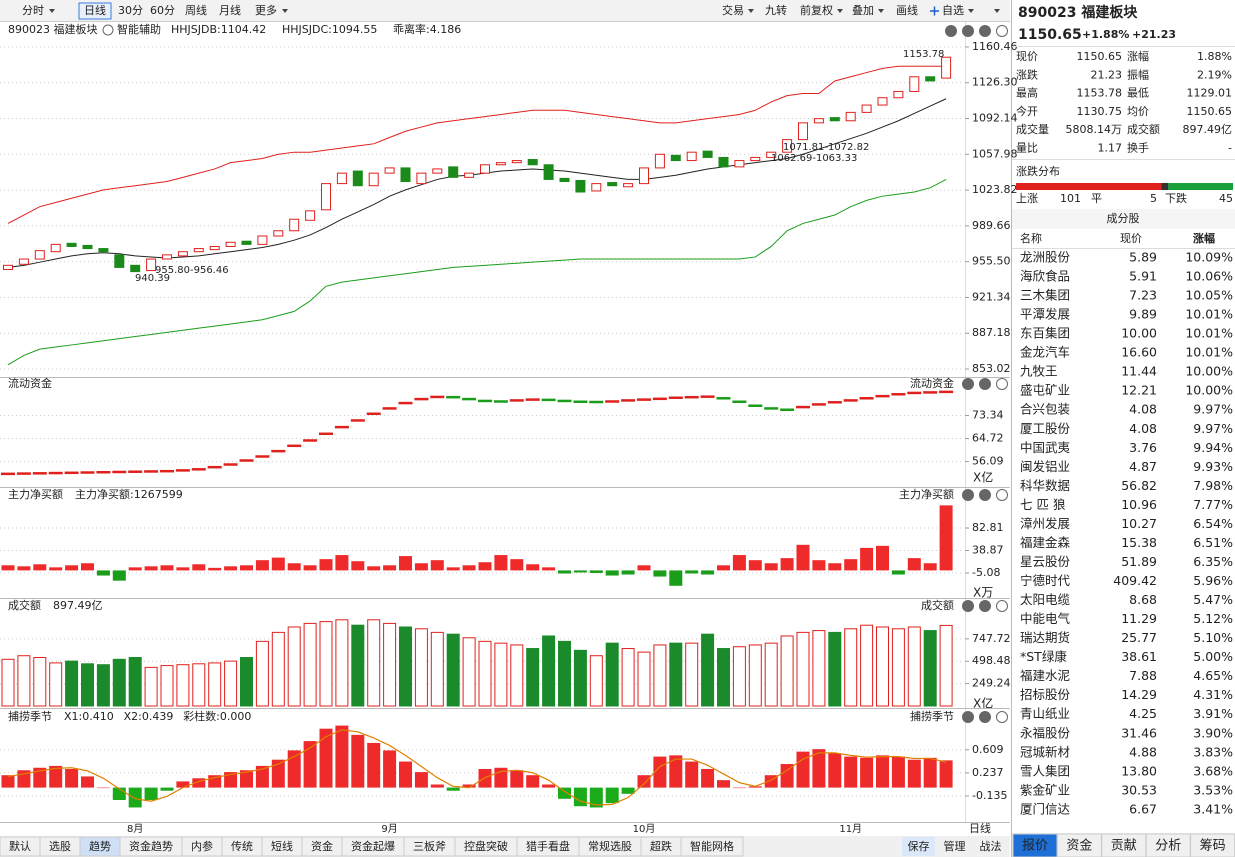 The width and height of the screenshot is (1235, 857). Describe the element at coordinates (1039, 371) in the screenshot. I see `stock-name: 九牧王` at that location.